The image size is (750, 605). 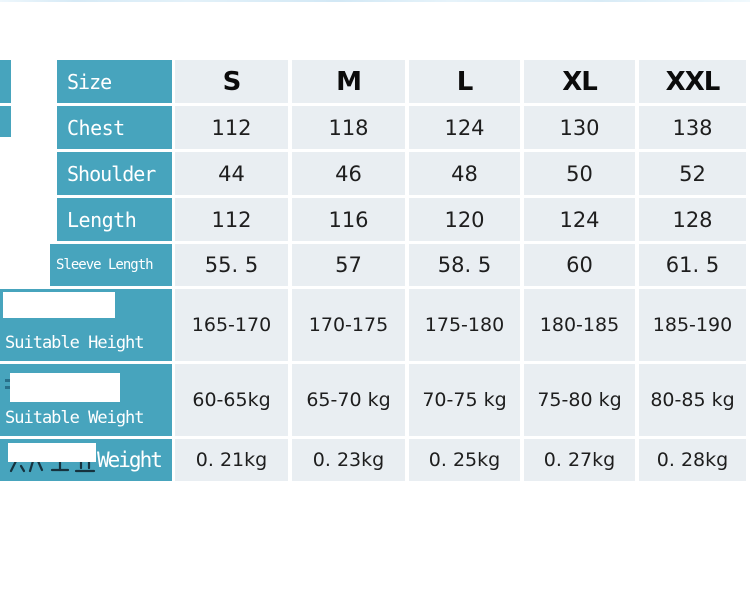 I want to click on value-cell: 80-85 kg, so click(x=692, y=400).